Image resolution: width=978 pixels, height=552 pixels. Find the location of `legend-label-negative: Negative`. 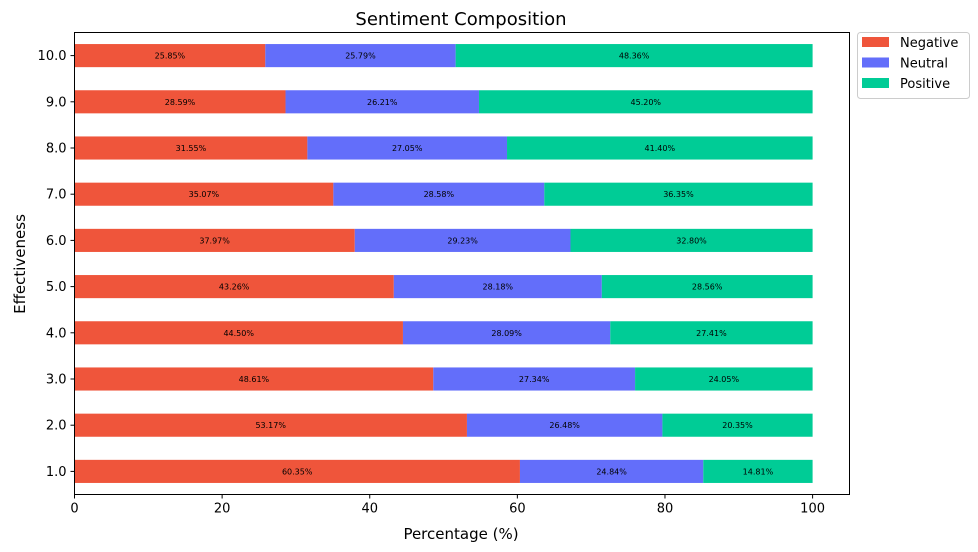

legend-label-negative: Negative is located at coordinates (929, 43).